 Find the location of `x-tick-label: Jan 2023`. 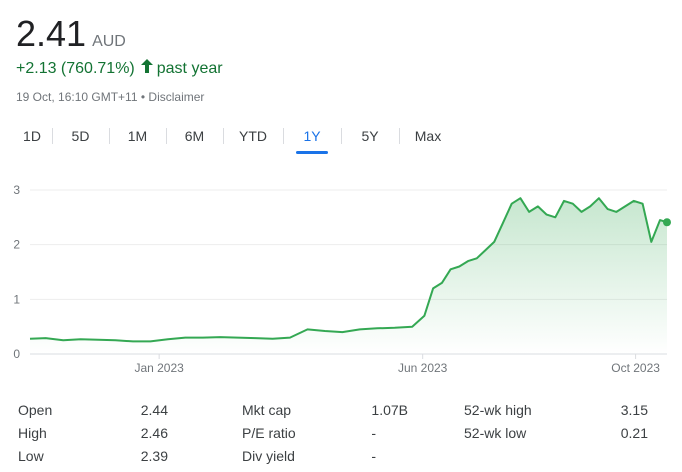

x-tick-label: Jan 2023 is located at coordinates (159, 368).